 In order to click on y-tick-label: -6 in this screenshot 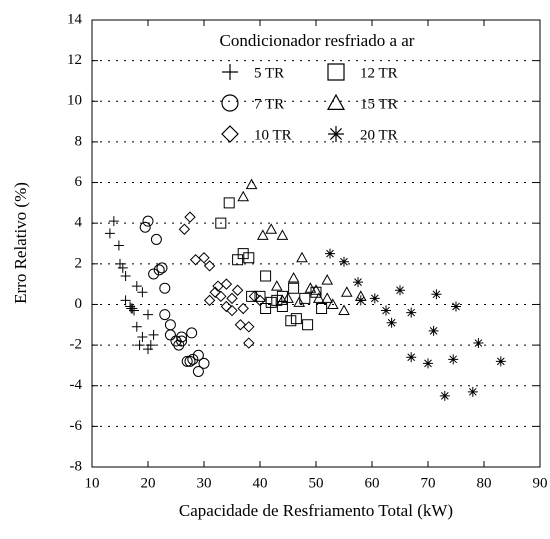, I will do `click(76, 426)`.